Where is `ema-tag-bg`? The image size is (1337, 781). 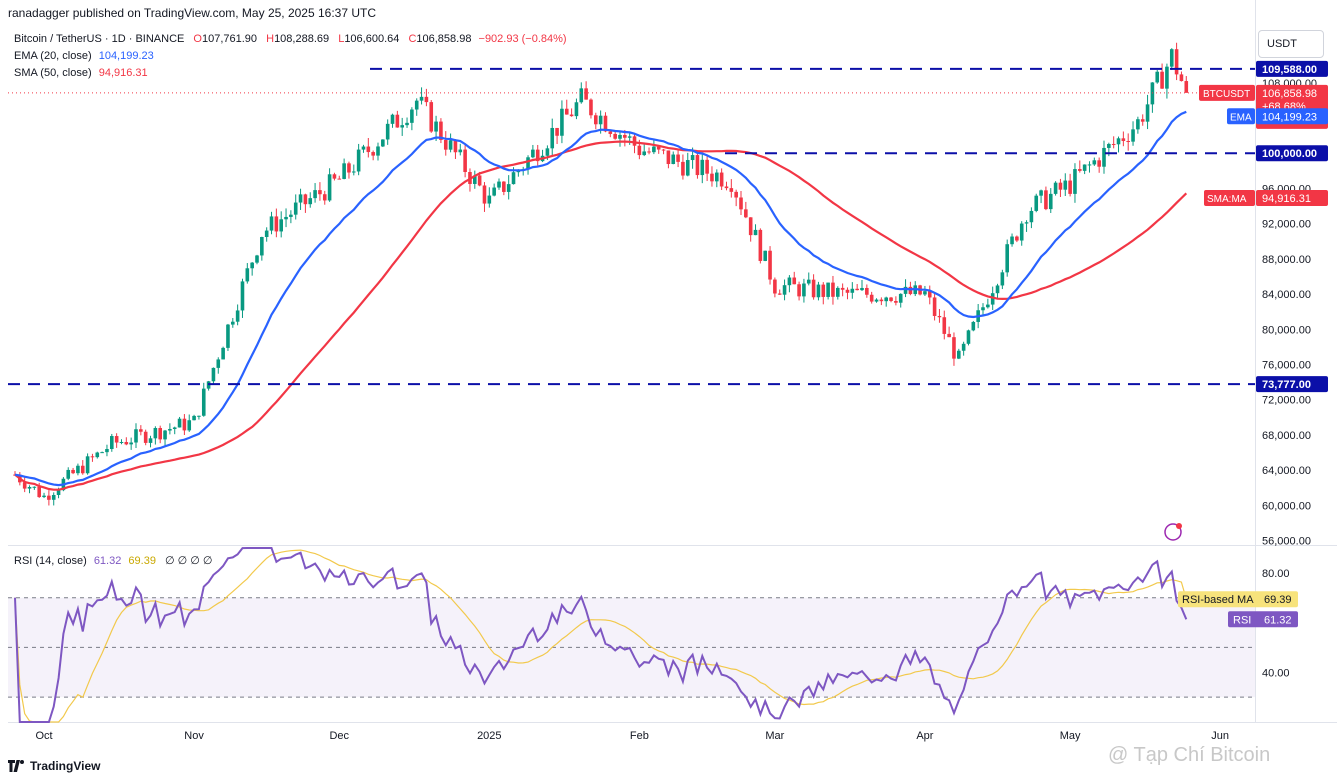 ema-tag-bg is located at coordinates (1241, 116).